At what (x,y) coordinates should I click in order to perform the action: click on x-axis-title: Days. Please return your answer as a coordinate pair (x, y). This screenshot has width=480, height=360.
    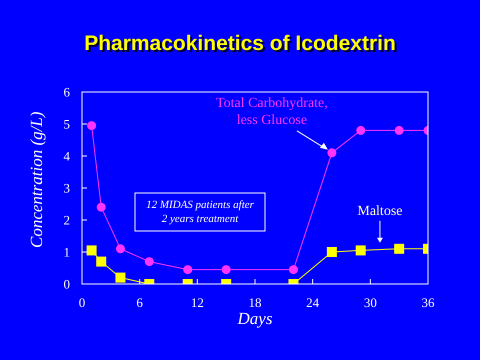
    Looking at the image, I should click on (254, 318).